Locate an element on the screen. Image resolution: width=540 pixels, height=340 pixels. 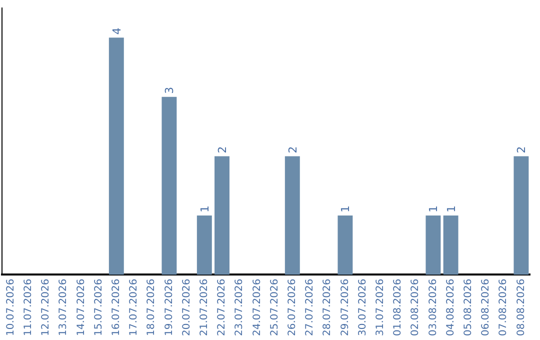
x-tick-label: 27.07.2026 is located at coordinates (310, 307).